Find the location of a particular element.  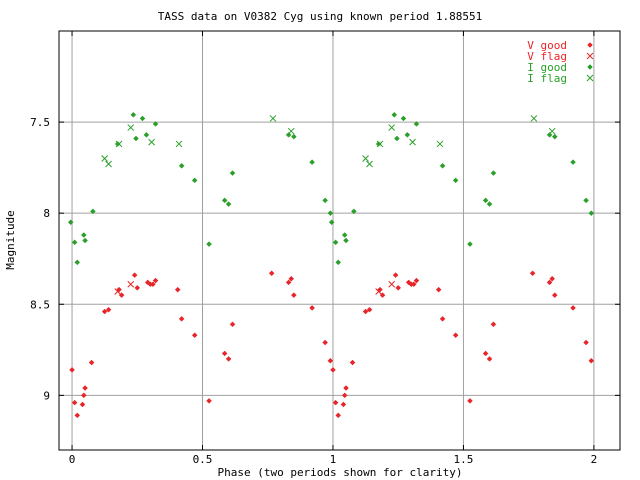

legend-marker-v-flag is located at coordinates (590, 56).